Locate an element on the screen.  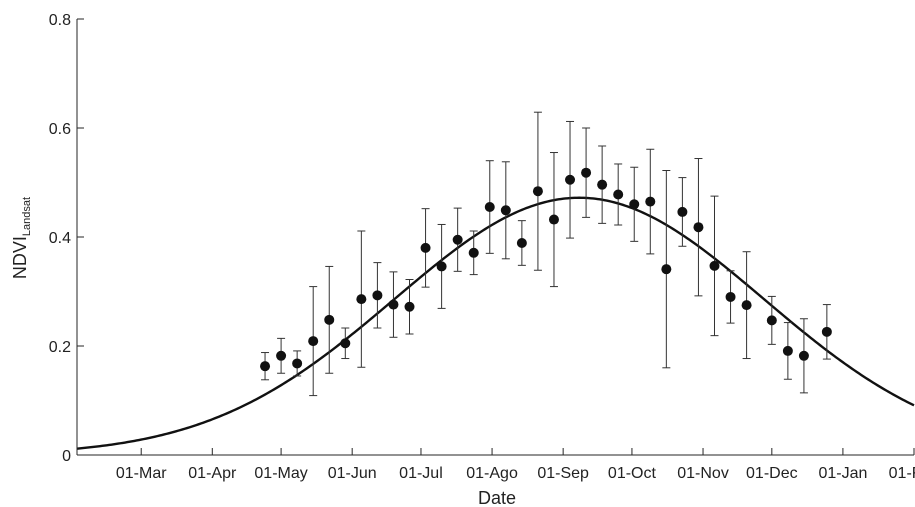
x-tick-label: 01-Mar is located at coordinates (141, 473).